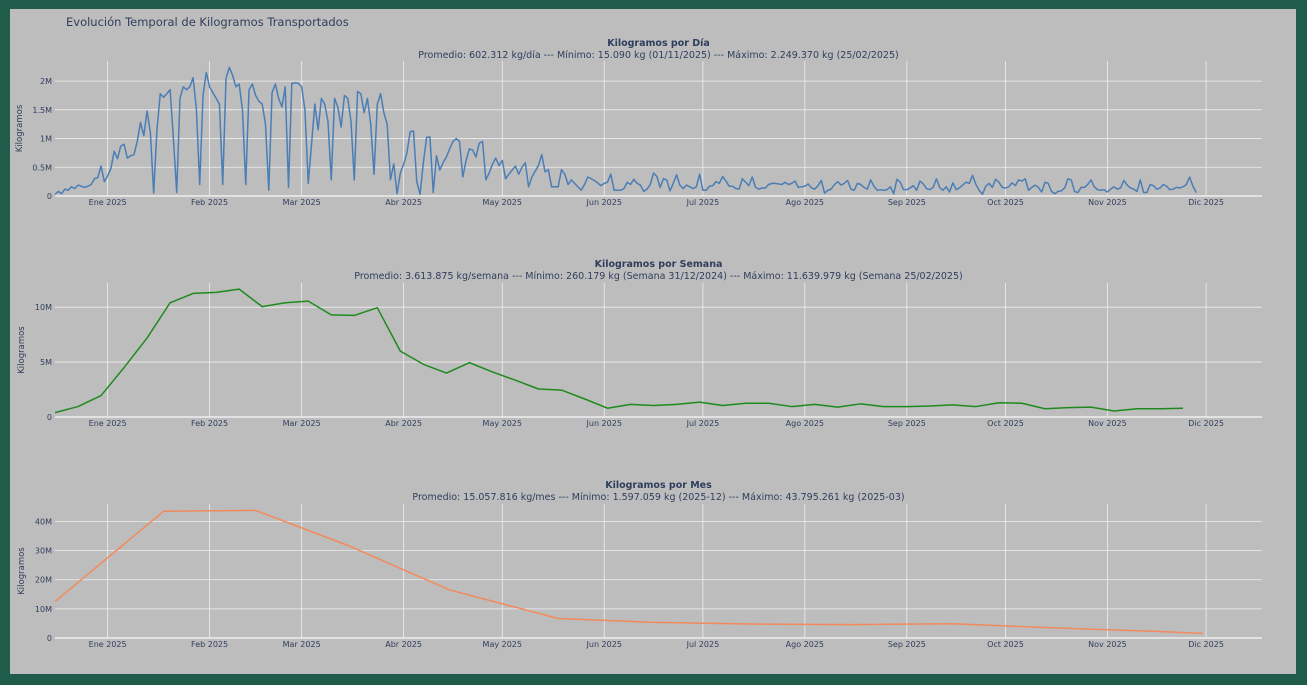 The image size is (1307, 685). What do you see at coordinates (43, 551) in the screenshot?
I see `y-tick-label: 30M` at bounding box center [43, 551].